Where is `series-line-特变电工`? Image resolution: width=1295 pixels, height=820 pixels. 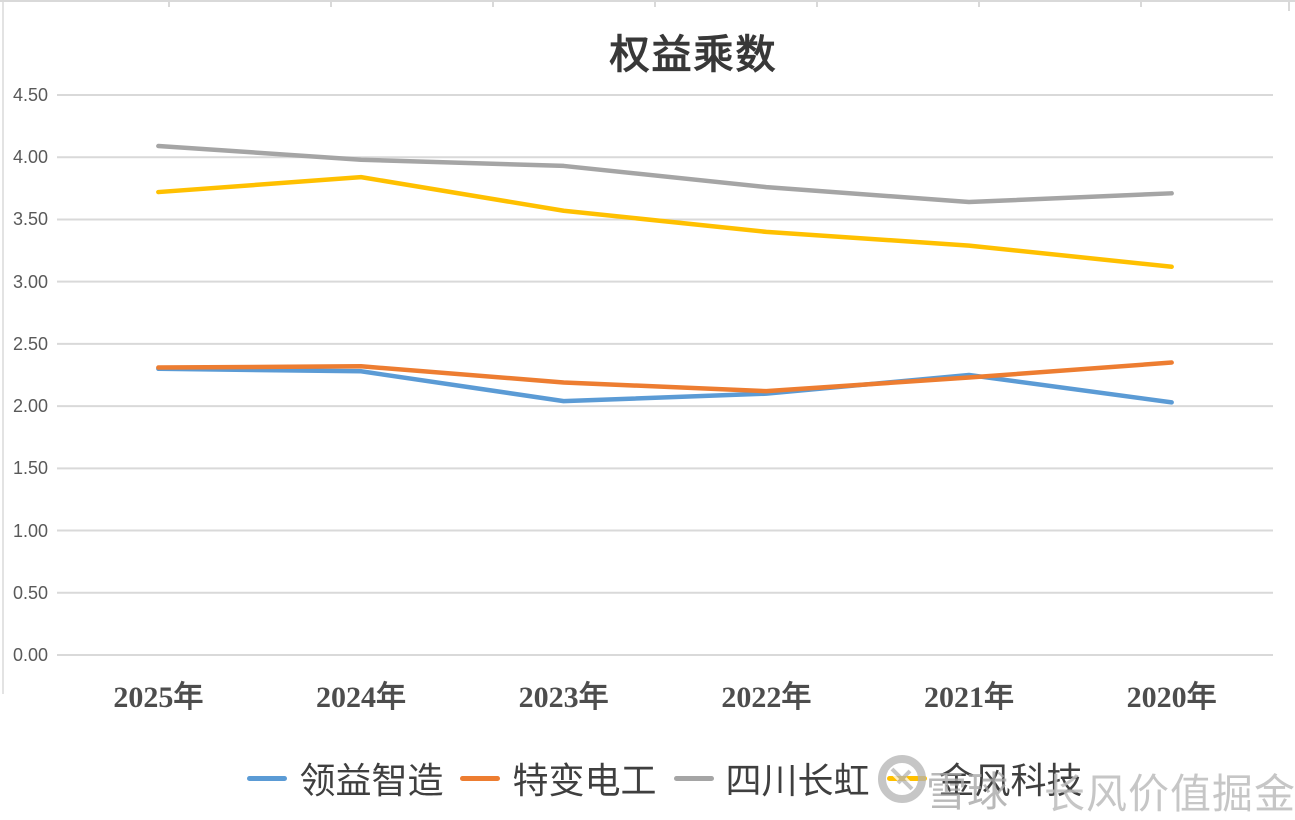 series-line-特变电工 is located at coordinates (665, 377).